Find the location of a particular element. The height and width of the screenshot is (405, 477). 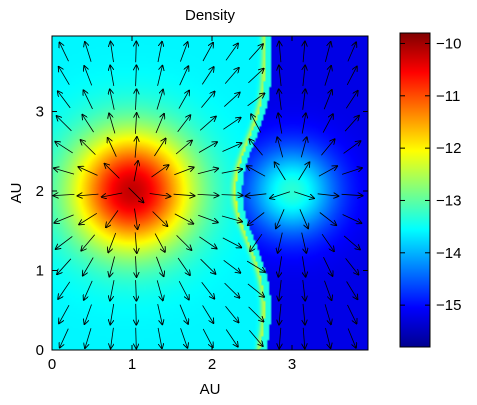

colorbar-tick-label: −15 is located at coordinates (448, 305).